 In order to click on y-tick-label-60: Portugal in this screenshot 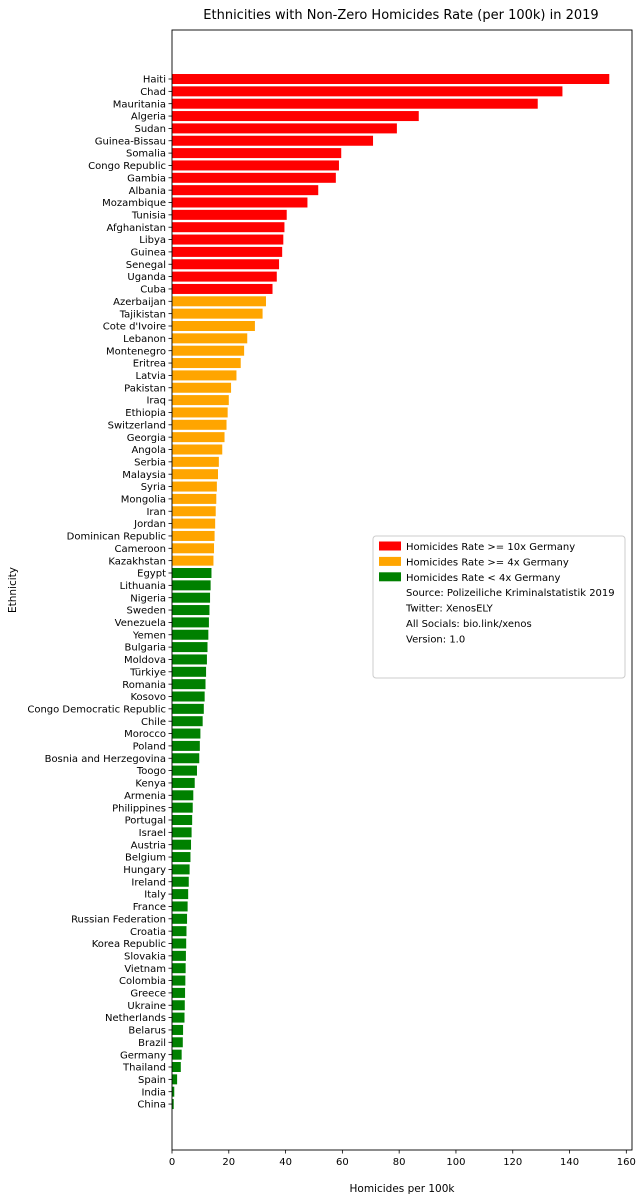, I will do `click(145, 821)`.